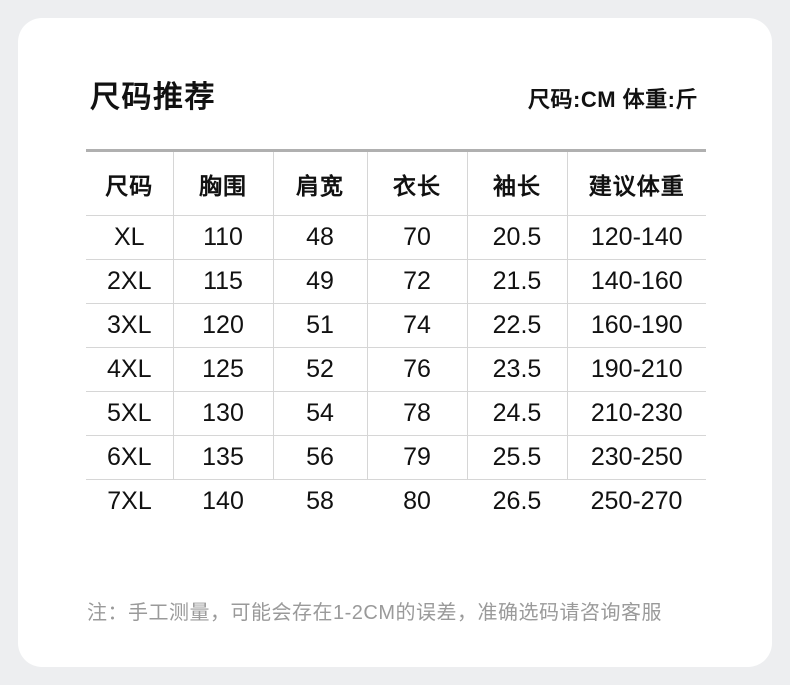 The image size is (790, 685). Describe the element at coordinates (130, 369) in the screenshot. I see `size-cell: 4XL` at that location.